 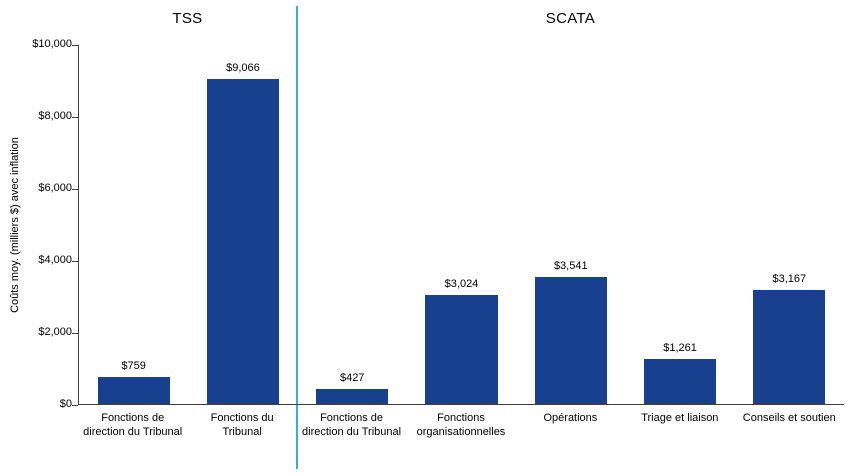 What do you see at coordinates (570, 265) in the screenshot?
I see `bar-value-label: $3,541` at bounding box center [570, 265].